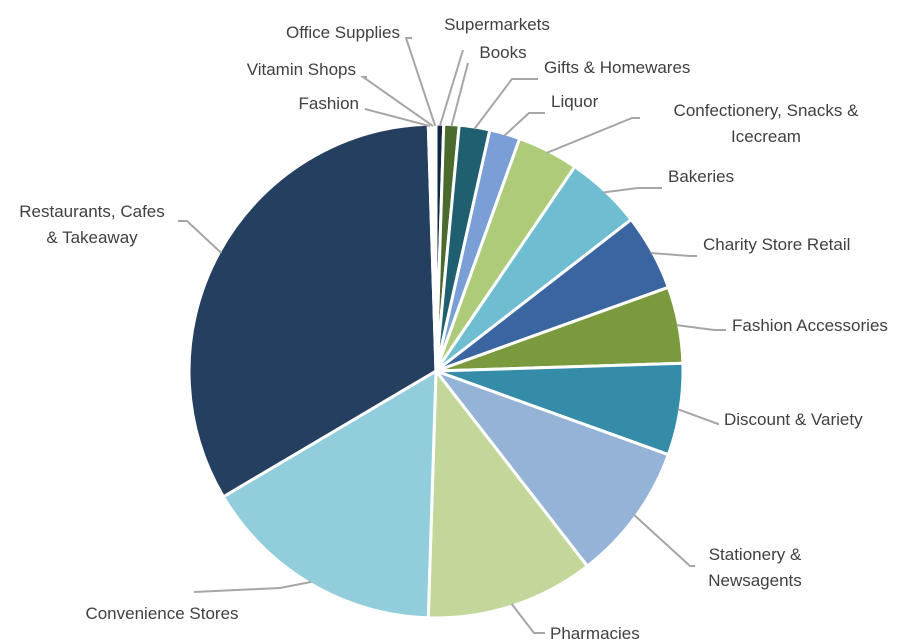  Describe the element at coordinates (810, 325) in the screenshot. I see `slice-label: Fashion Accessories` at that location.